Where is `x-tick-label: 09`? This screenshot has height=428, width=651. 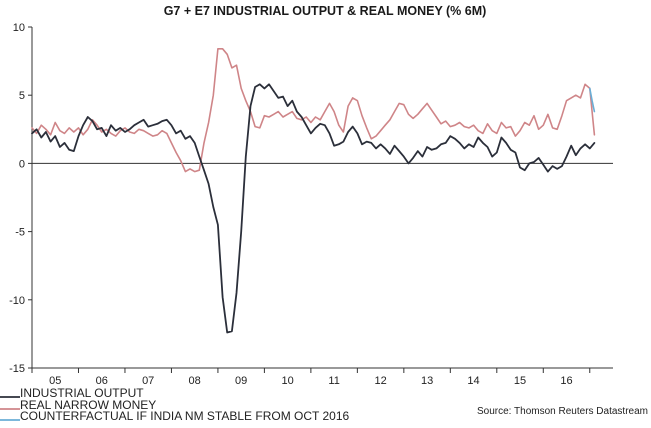
x-tick-label: 09 is located at coordinates (241, 381).